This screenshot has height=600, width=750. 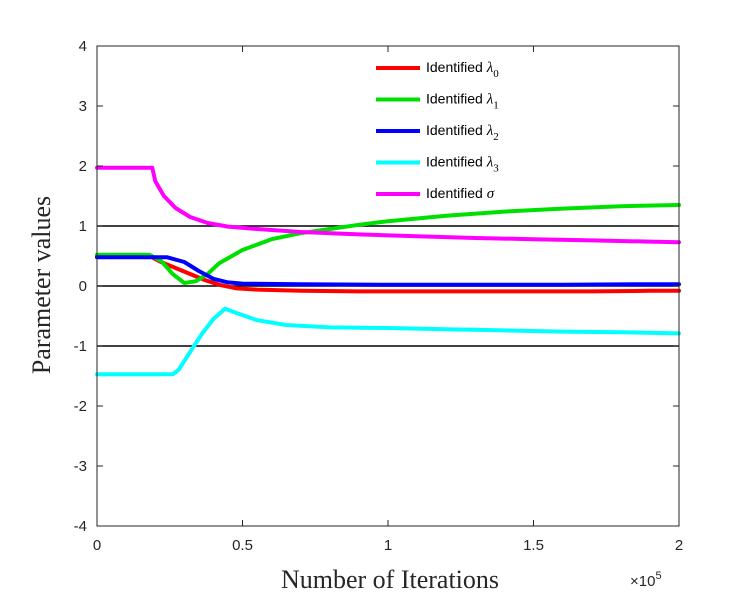 I want to click on y-tick-label: 4, so click(x=83, y=46).